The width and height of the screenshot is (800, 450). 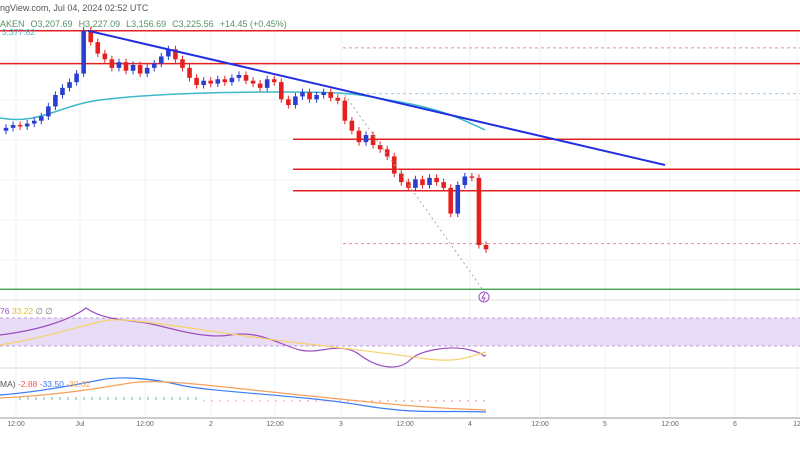 What do you see at coordinates (341, 424) in the screenshot?
I see `x-tick-label: 3` at bounding box center [341, 424].